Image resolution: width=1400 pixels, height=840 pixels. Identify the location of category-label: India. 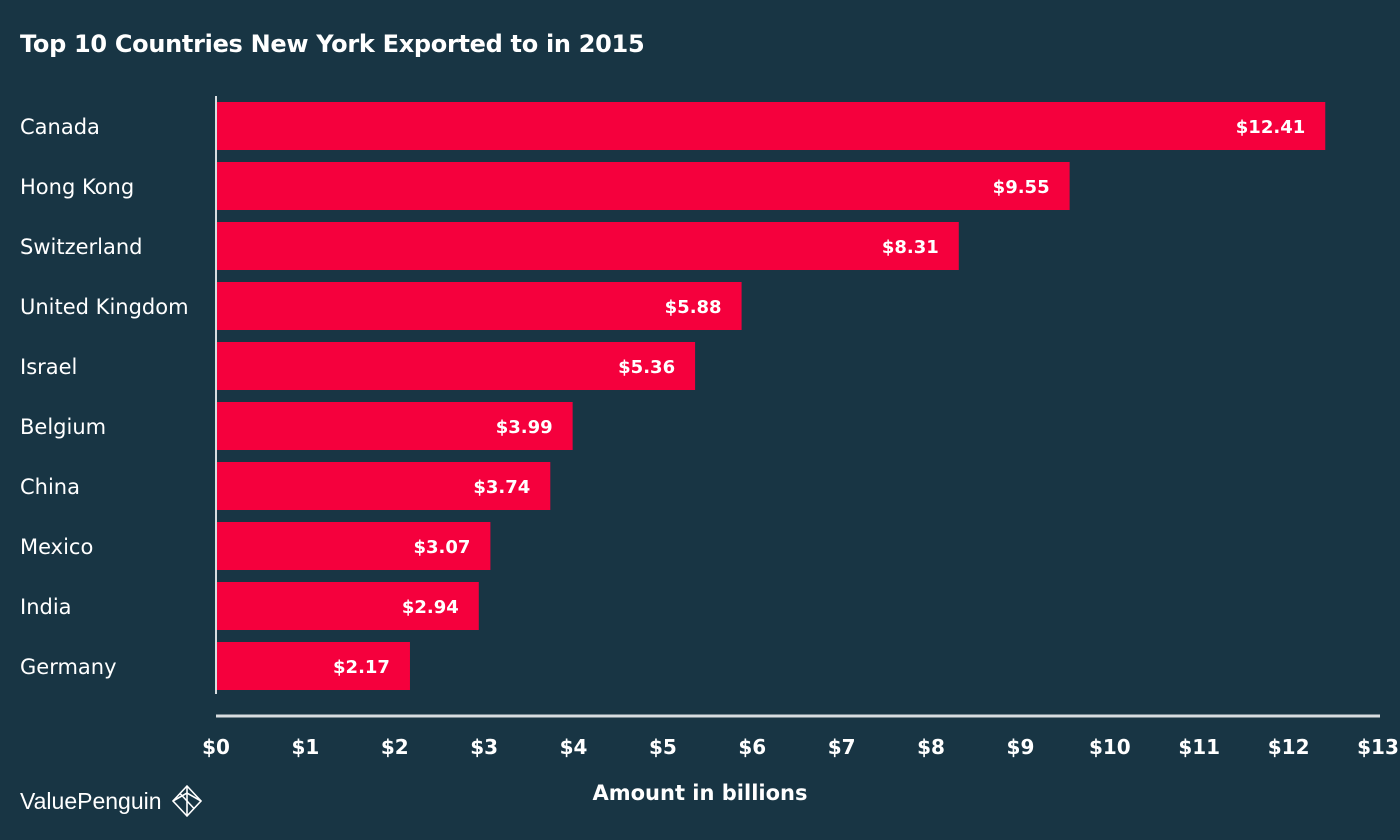
(46, 607).